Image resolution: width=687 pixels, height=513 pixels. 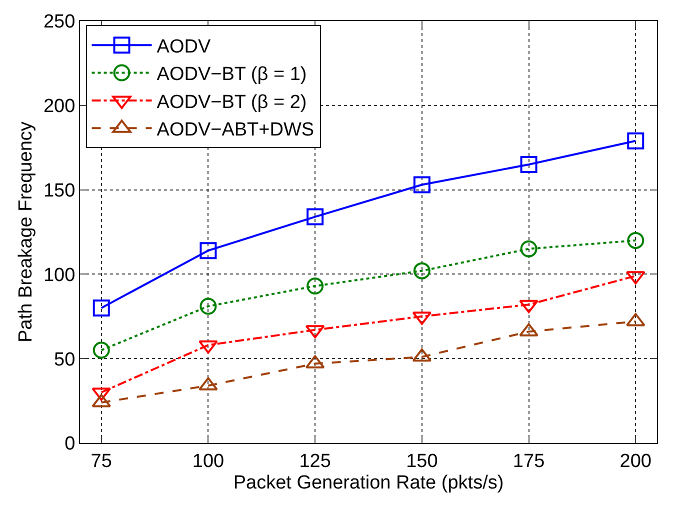 I want to click on y-tick-label: 150, so click(x=59, y=191).